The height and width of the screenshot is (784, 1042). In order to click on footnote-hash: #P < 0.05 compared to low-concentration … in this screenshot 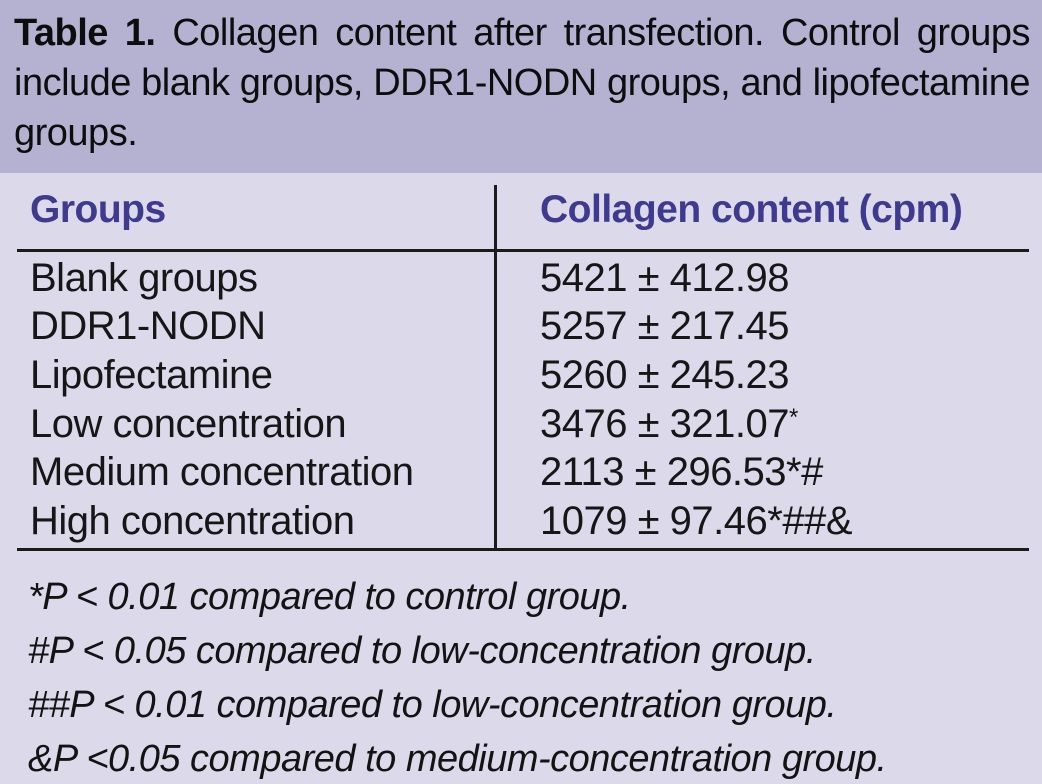, I will do `click(422, 651)`.